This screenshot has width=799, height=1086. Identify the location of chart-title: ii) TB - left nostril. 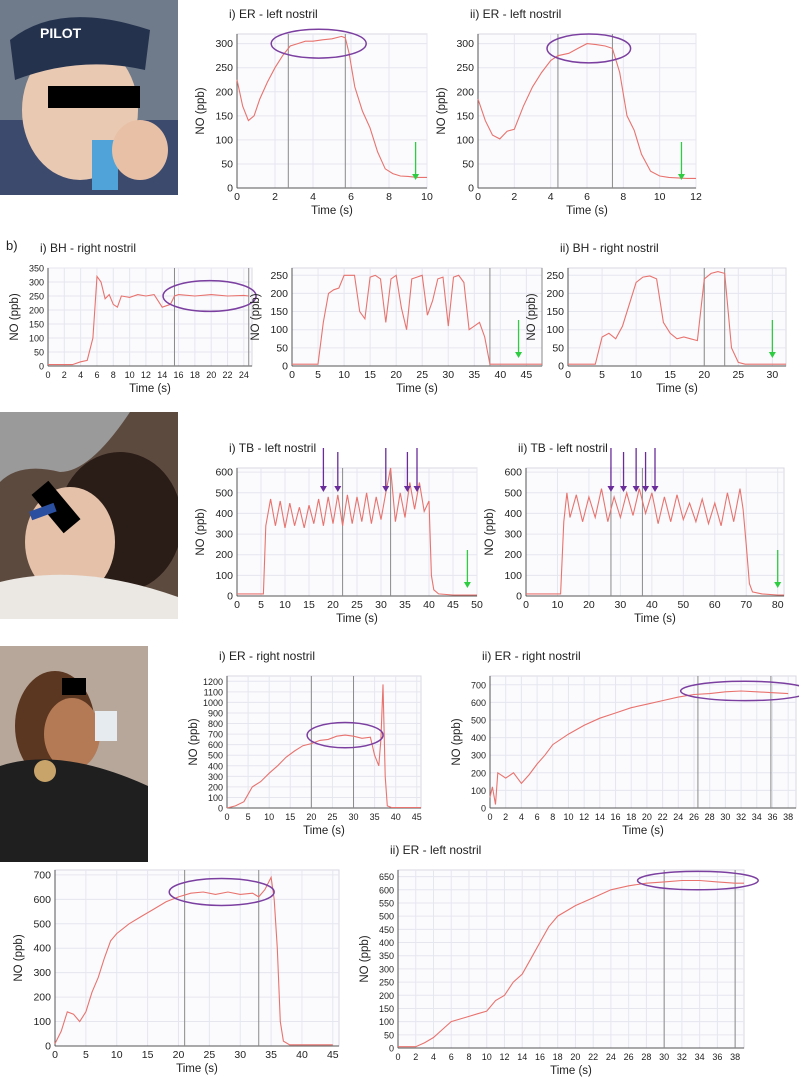
(563, 448).